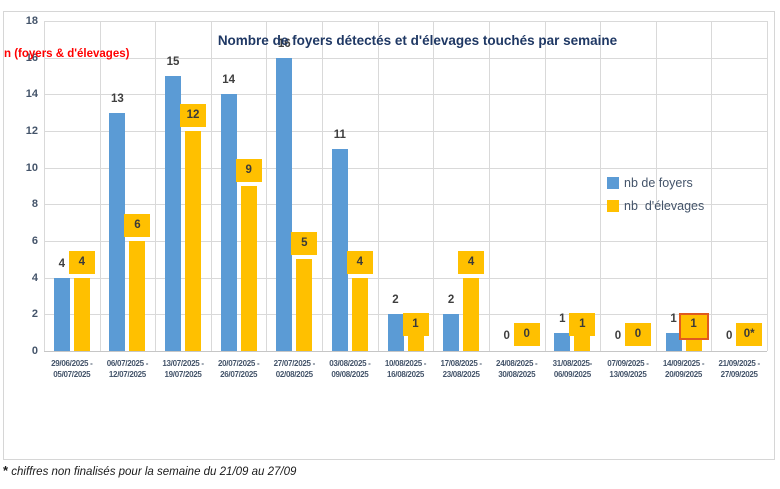 The image size is (780, 489). Describe the element at coordinates (693, 326) in the screenshot. I see `bar-label-elevages-highlighted: 1` at that location.